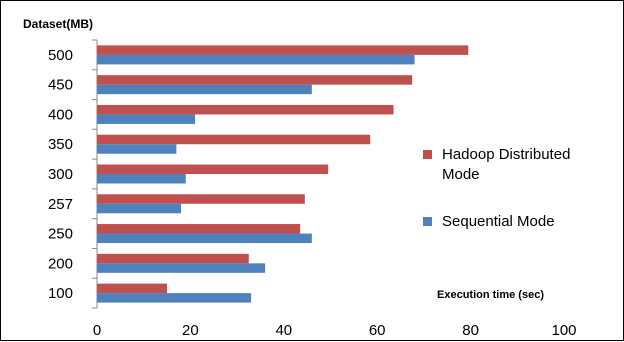 The width and height of the screenshot is (624, 342). Describe the element at coordinates (506, 164) in the screenshot. I see `legend-label: Hadoop Distributed Mode` at that location.